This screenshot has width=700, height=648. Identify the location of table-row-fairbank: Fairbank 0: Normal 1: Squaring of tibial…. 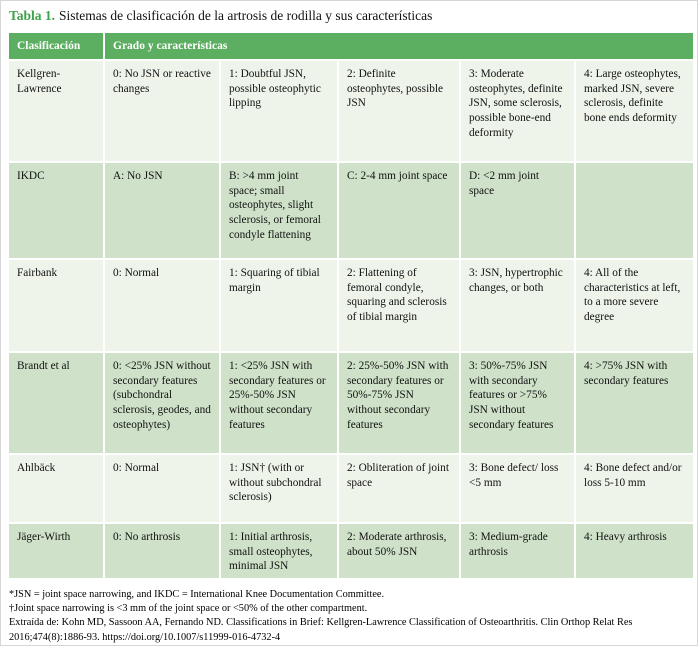
(351, 305).